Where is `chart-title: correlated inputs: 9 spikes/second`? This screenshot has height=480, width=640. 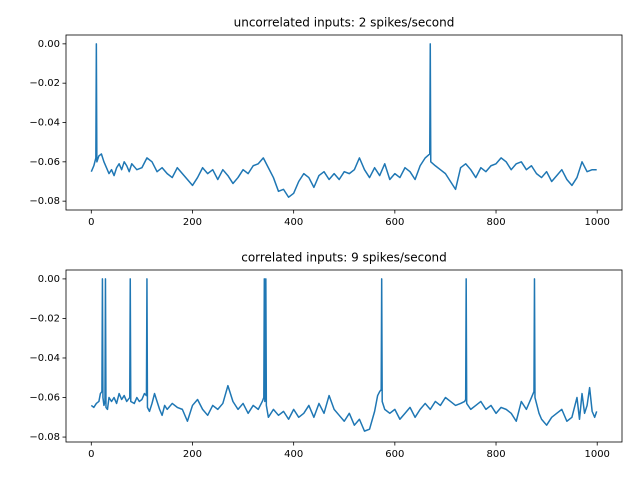
chart-title: correlated inputs: 9 spikes/second is located at coordinates (344, 258).